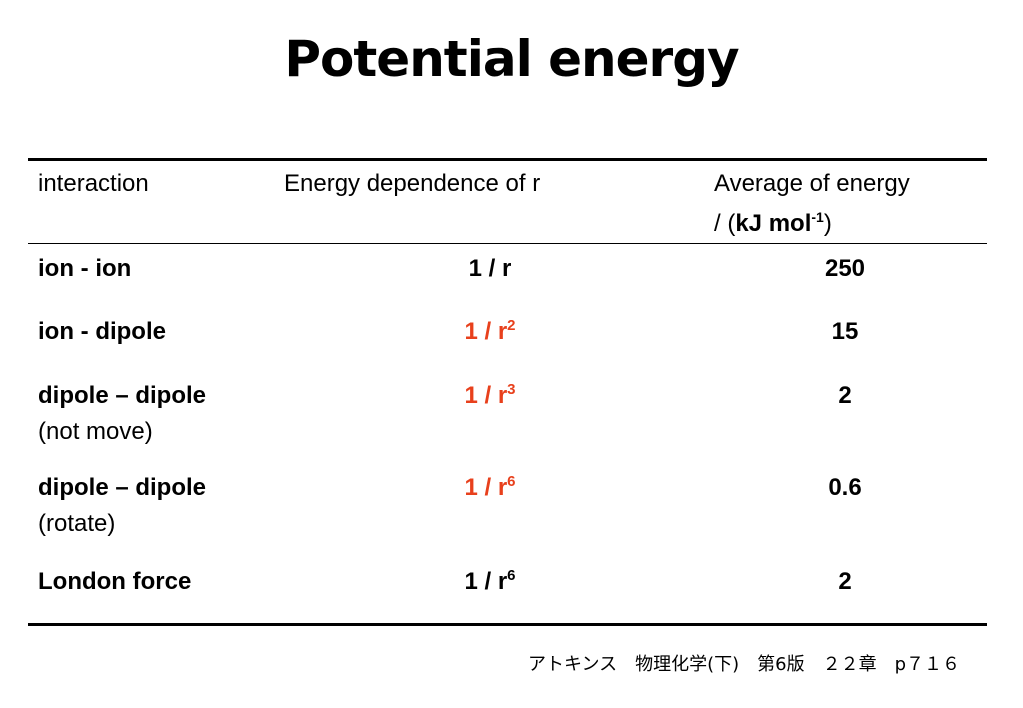 Image resolution: width=1023 pixels, height=708 pixels. I want to click on energy-dependence: 1 / r, so click(490, 269).